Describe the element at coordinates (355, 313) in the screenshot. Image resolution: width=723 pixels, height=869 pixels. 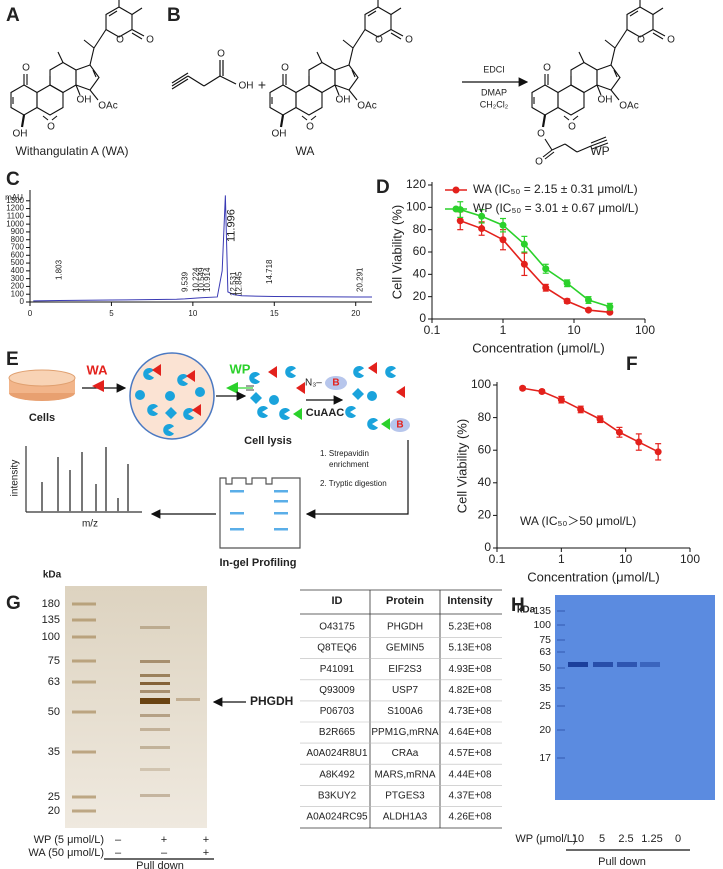
I see `x-tick-label: 20` at that location.